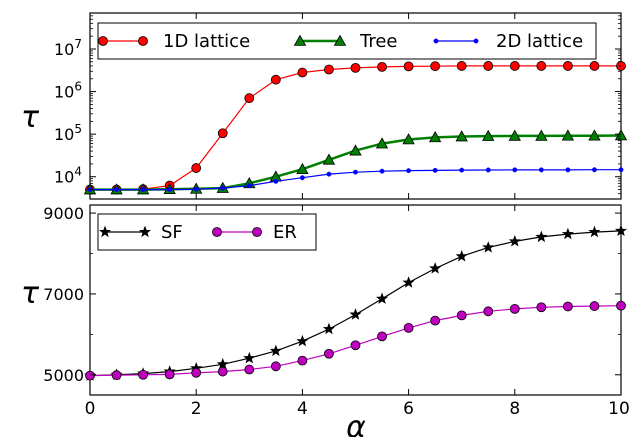 This screenshot has width=631, height=437. I want to click on top-ytick-label: 10⁶, so click(68, 91).